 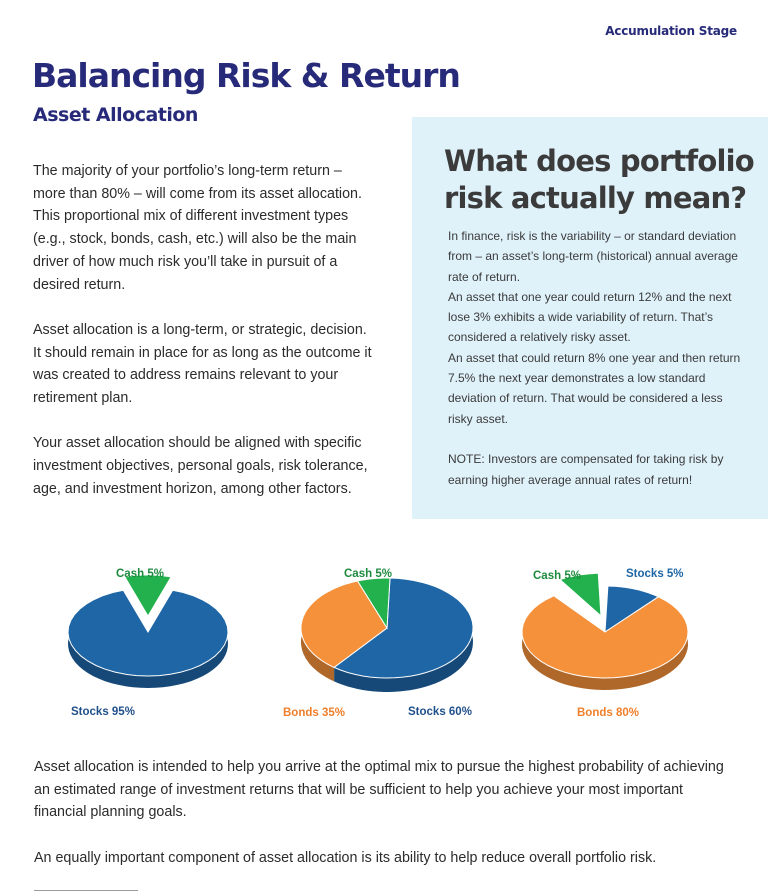 I want to click on page-subtitle: Asset Allocation, so click(x=115, y=115).